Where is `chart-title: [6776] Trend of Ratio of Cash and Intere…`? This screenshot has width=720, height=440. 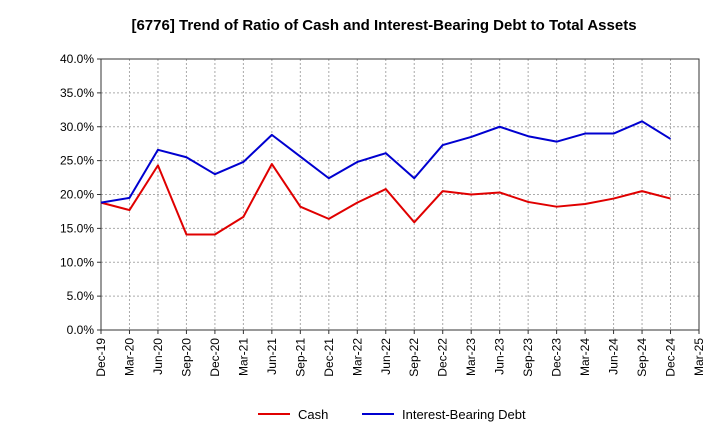
chart-title: [6776] Trend of Ratio of Cash and Intere… is located at coordinates (383, 25).